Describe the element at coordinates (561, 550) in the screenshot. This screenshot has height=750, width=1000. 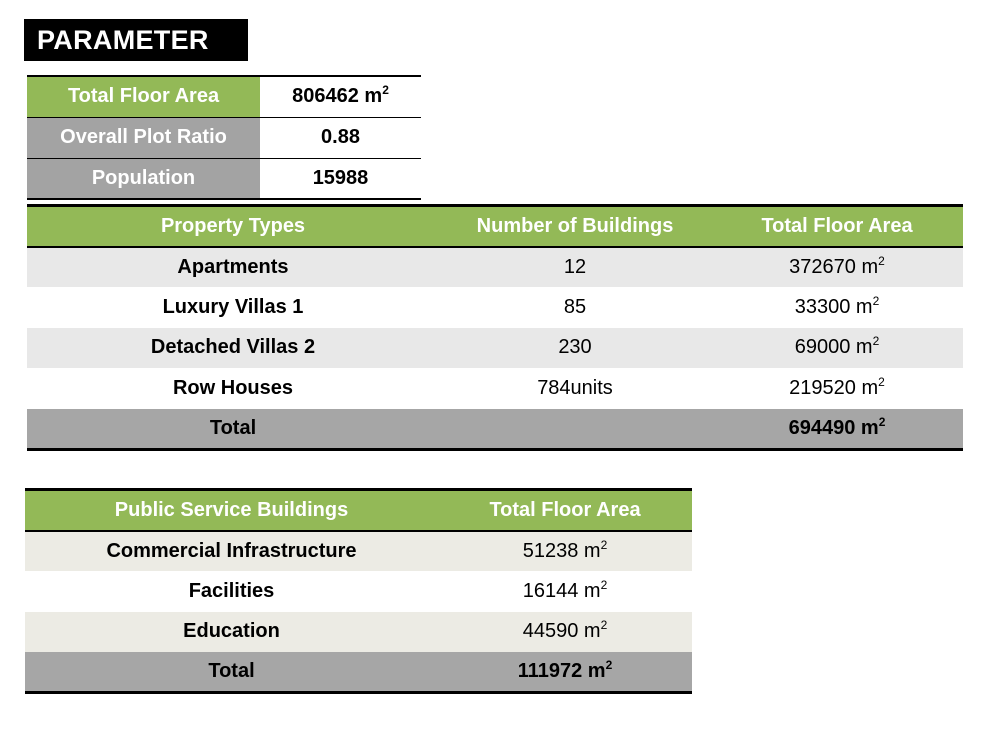
I see `area-text: 51238 m` at that location.